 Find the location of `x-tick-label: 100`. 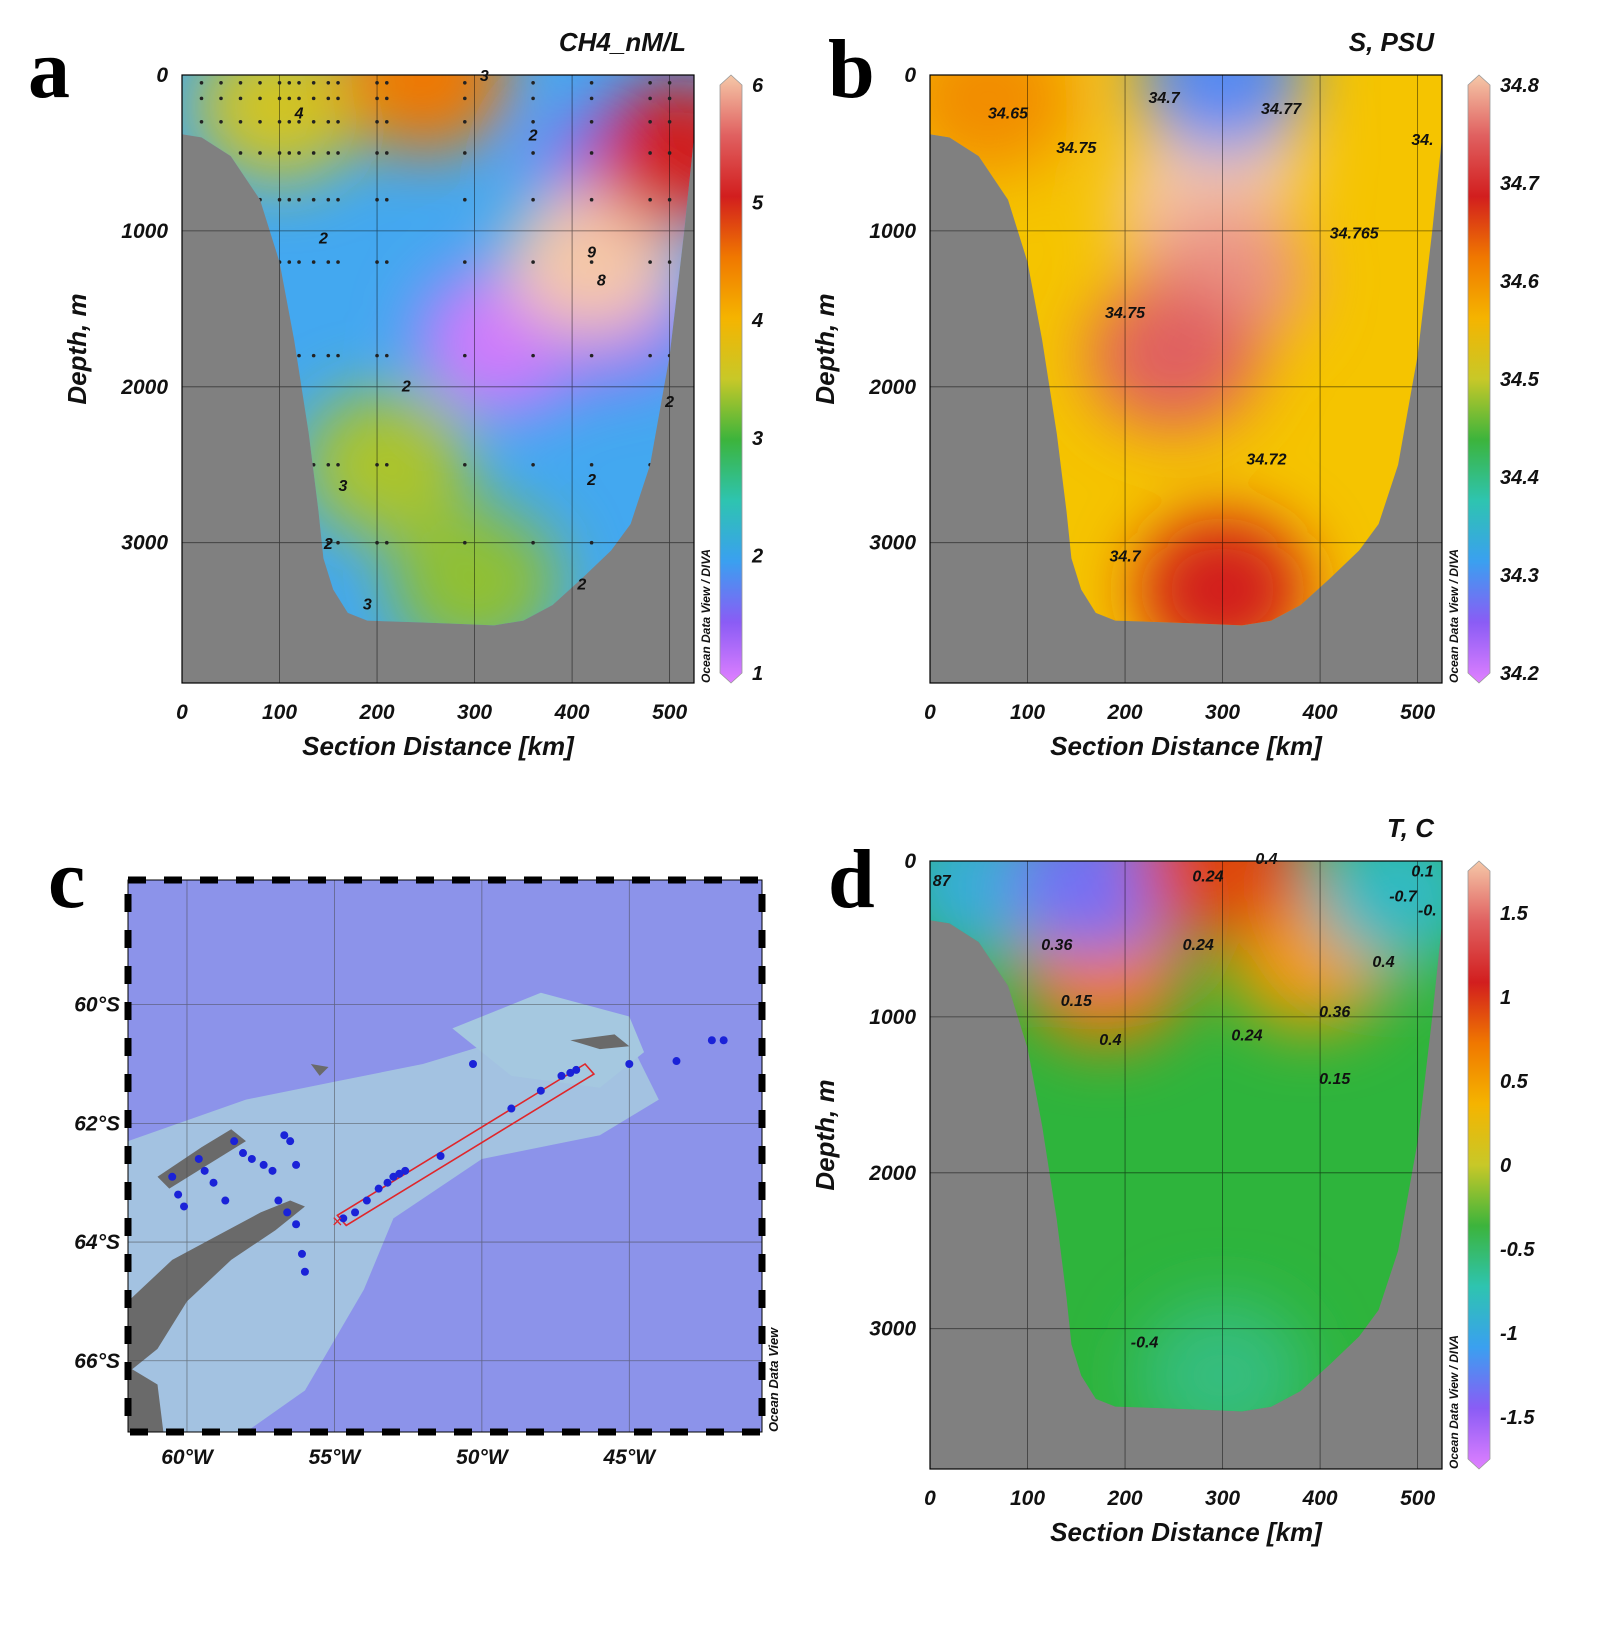

x-tick-label: 100 is located at coordinates (1027, 1498).